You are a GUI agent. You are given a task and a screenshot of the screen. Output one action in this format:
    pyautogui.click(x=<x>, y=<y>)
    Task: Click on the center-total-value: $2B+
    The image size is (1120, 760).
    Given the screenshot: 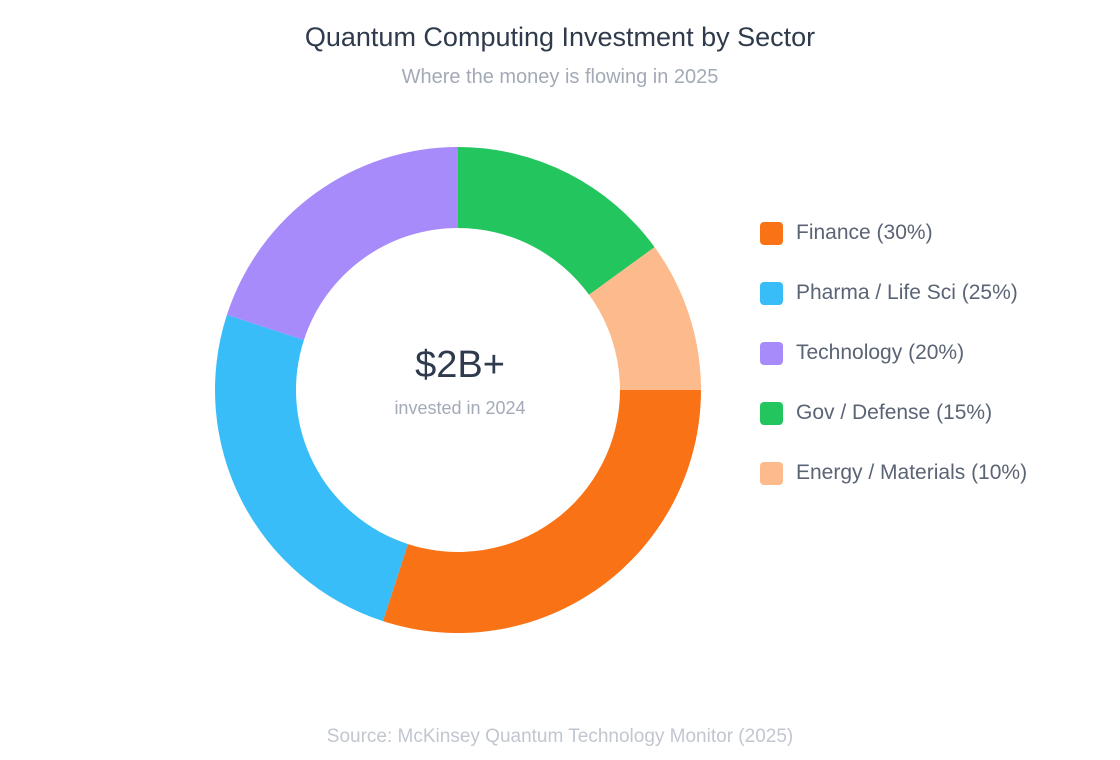 What is the action you would take?
    pyautogui.click(x=460, y=365)
    